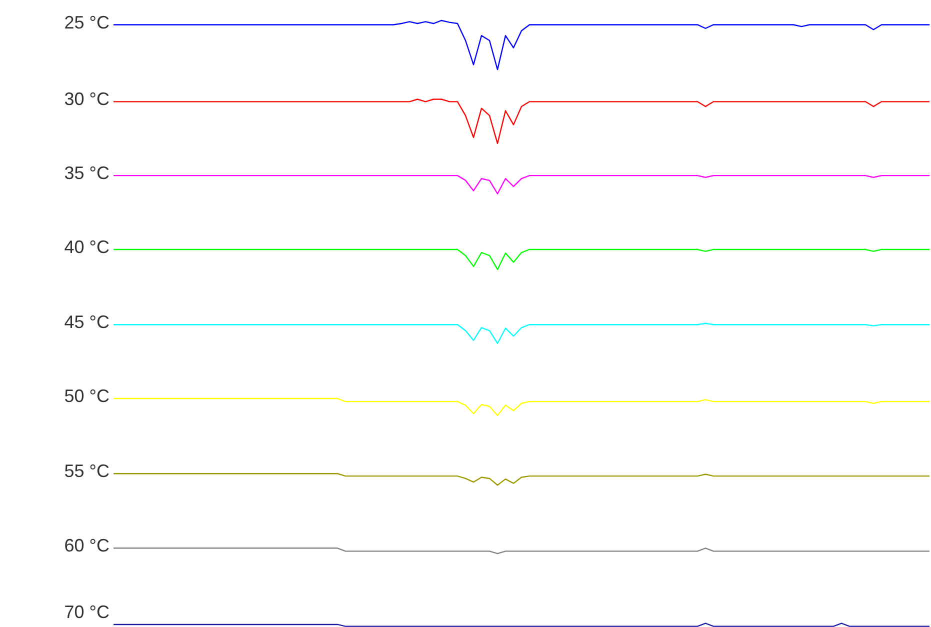 The width and height of the screenshot is (931, 627). Describe the element at coordinates (87, 396) in the screenshot. I see `series-label: 50 °C` at that location.